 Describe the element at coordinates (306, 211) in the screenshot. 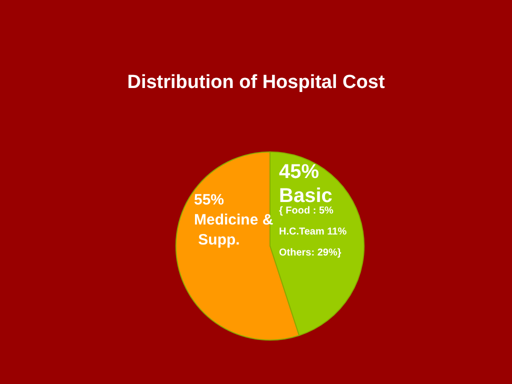

I see `text: { Food : 5%` at that location.